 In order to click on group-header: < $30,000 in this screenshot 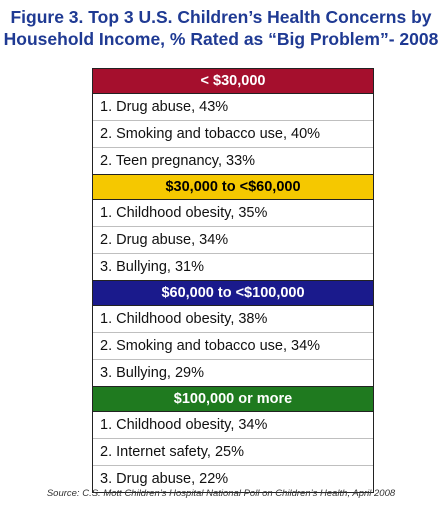, I will do `click(233, 81)`.